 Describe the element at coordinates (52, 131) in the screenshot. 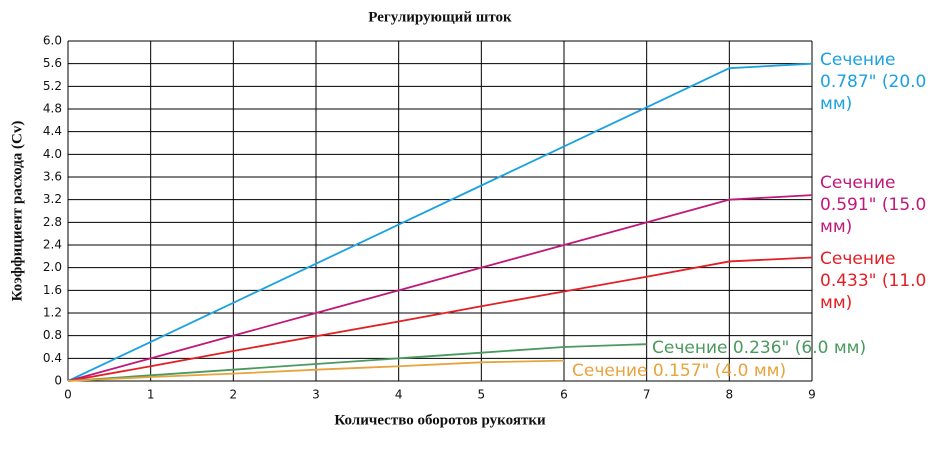

I see `y-tick-label: 4.4` at that location.